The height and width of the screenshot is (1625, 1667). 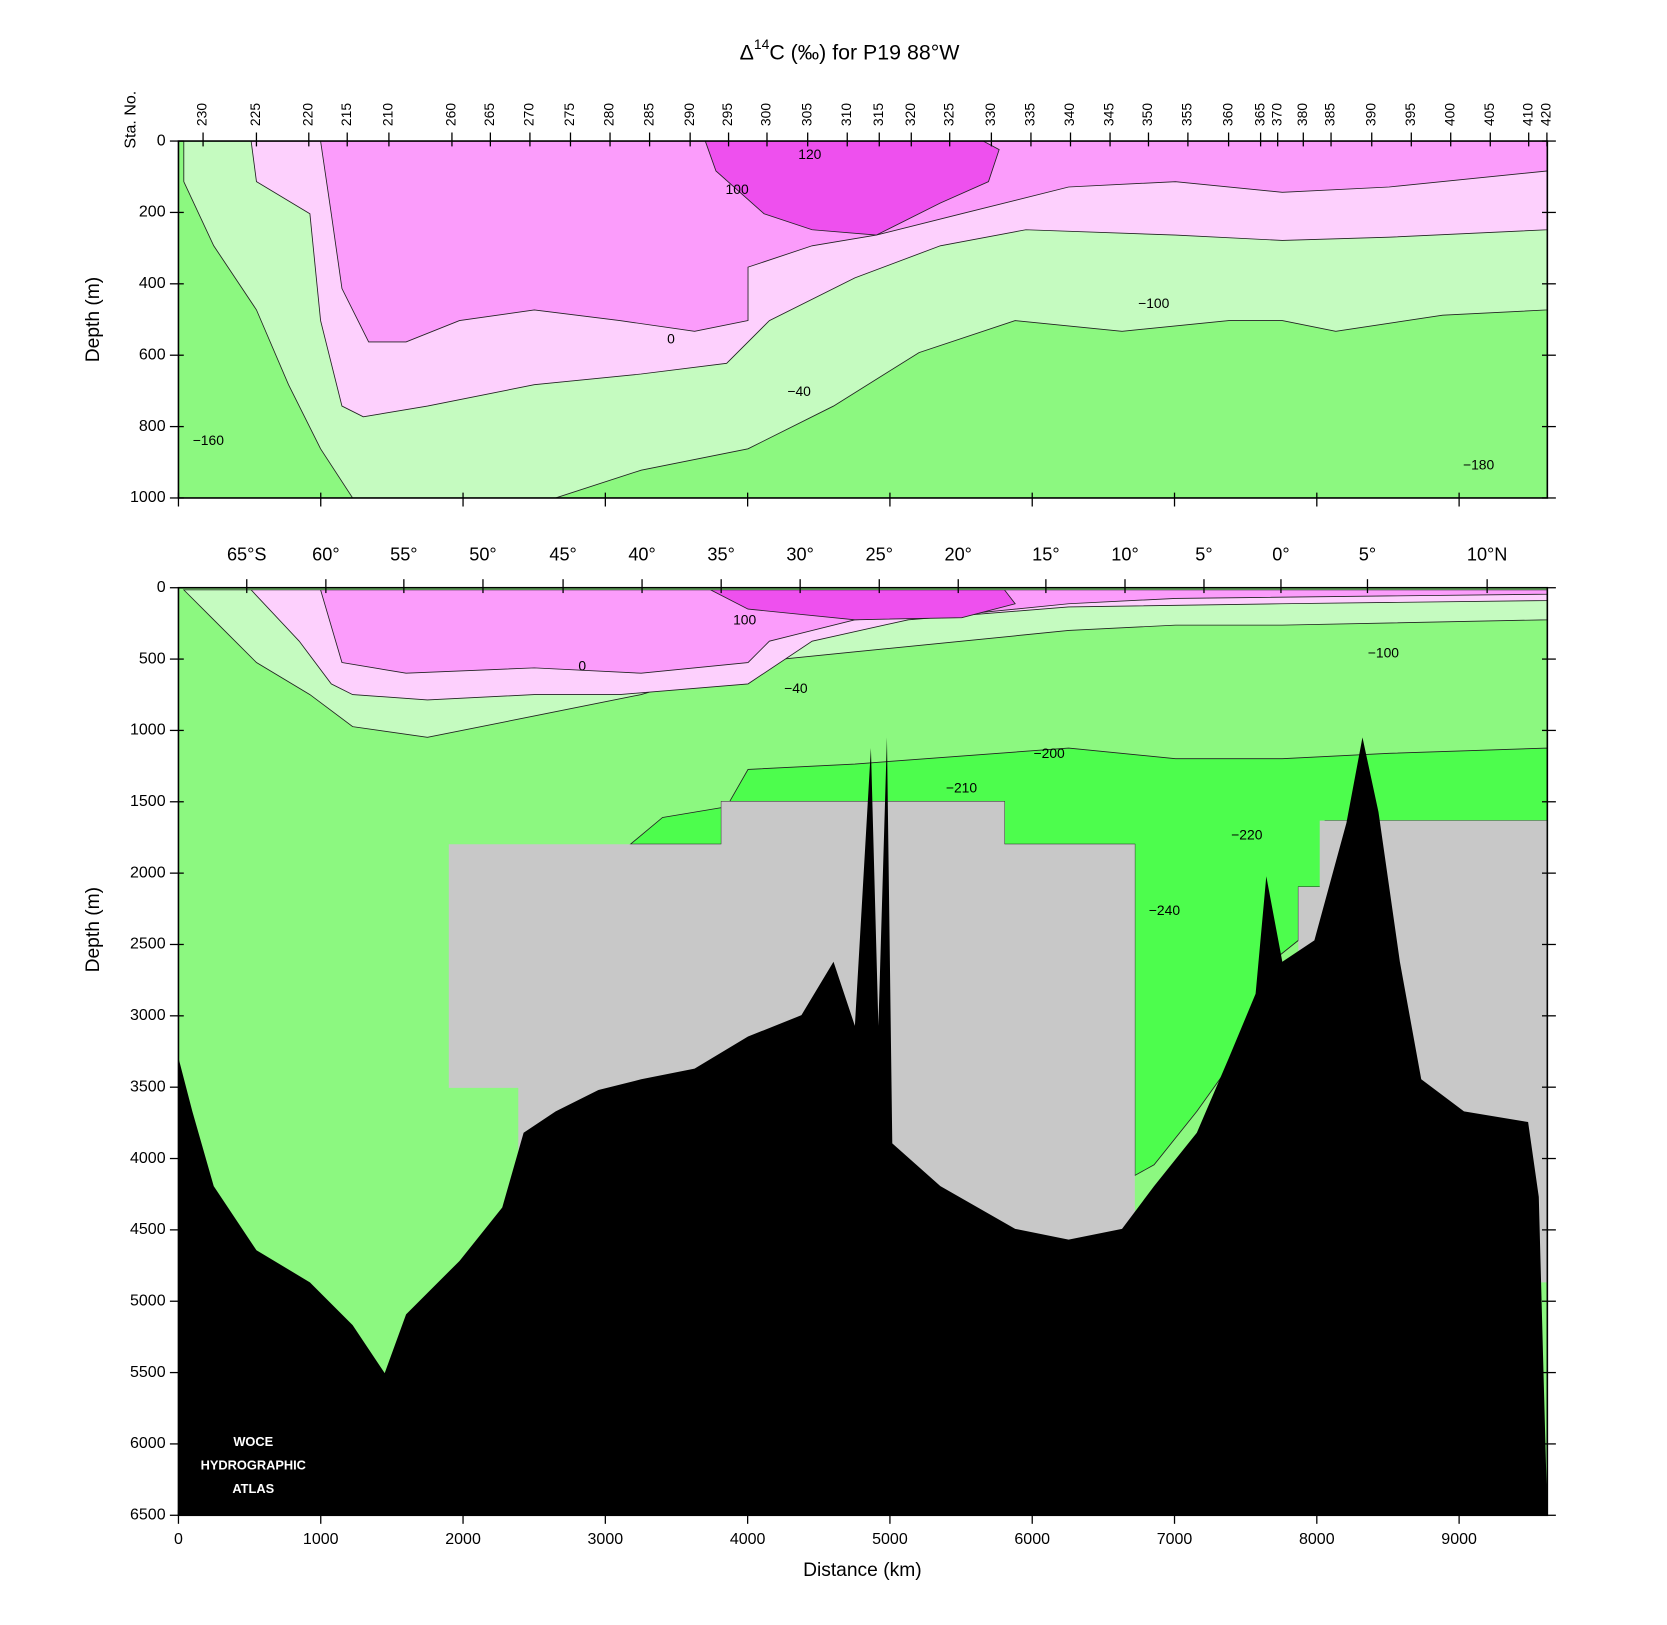 I want to click on station-tick-label: 370, so click(x=1276, y=114).